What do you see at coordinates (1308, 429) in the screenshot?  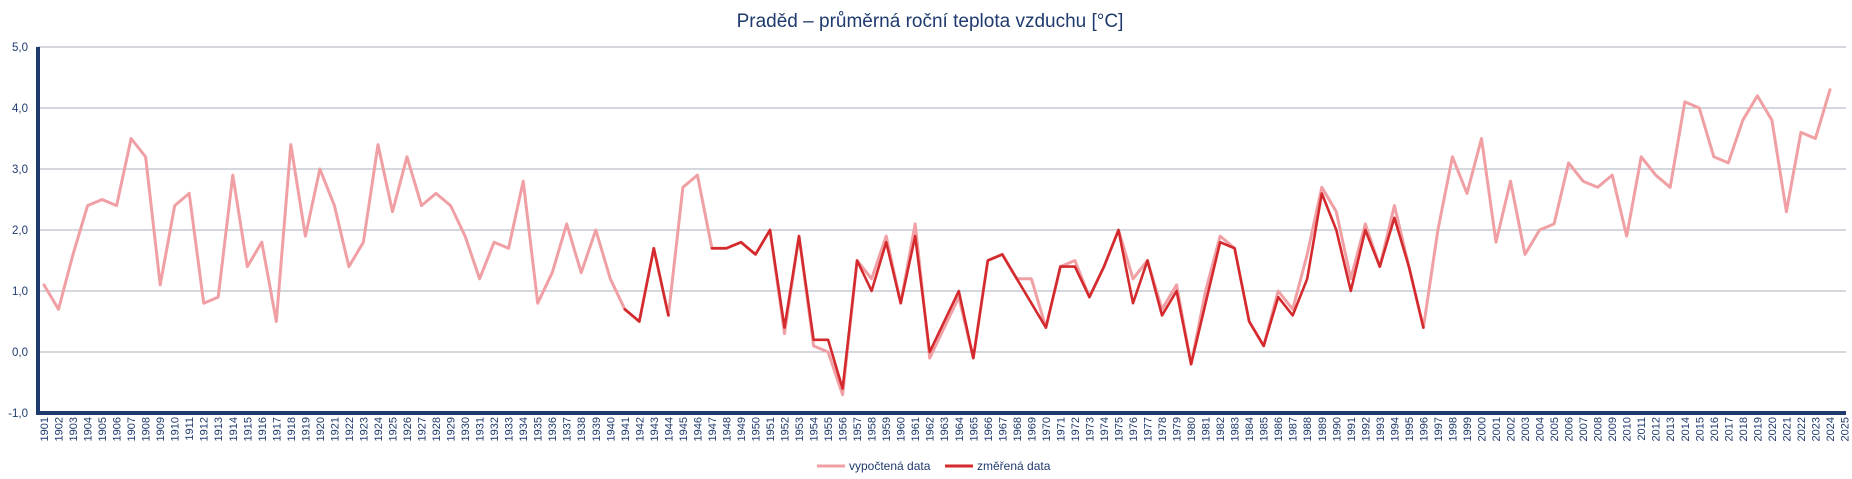 I see `x-tick-label: 1988` at bounding box center [1308, 429].